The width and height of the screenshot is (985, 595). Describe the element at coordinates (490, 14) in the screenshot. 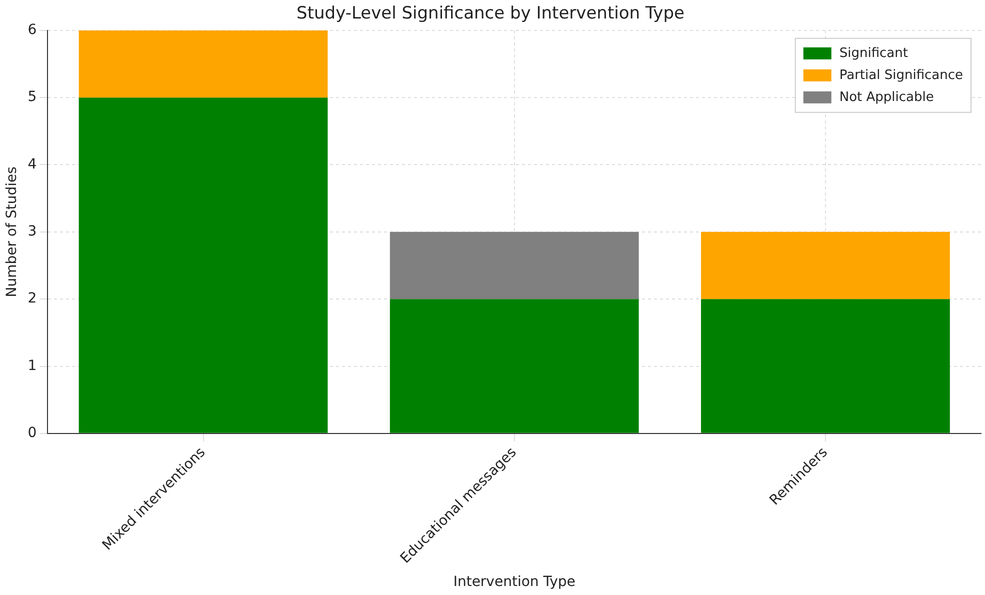

I see `chart-title: Study-Level Significance by Intervention Type` at that location.